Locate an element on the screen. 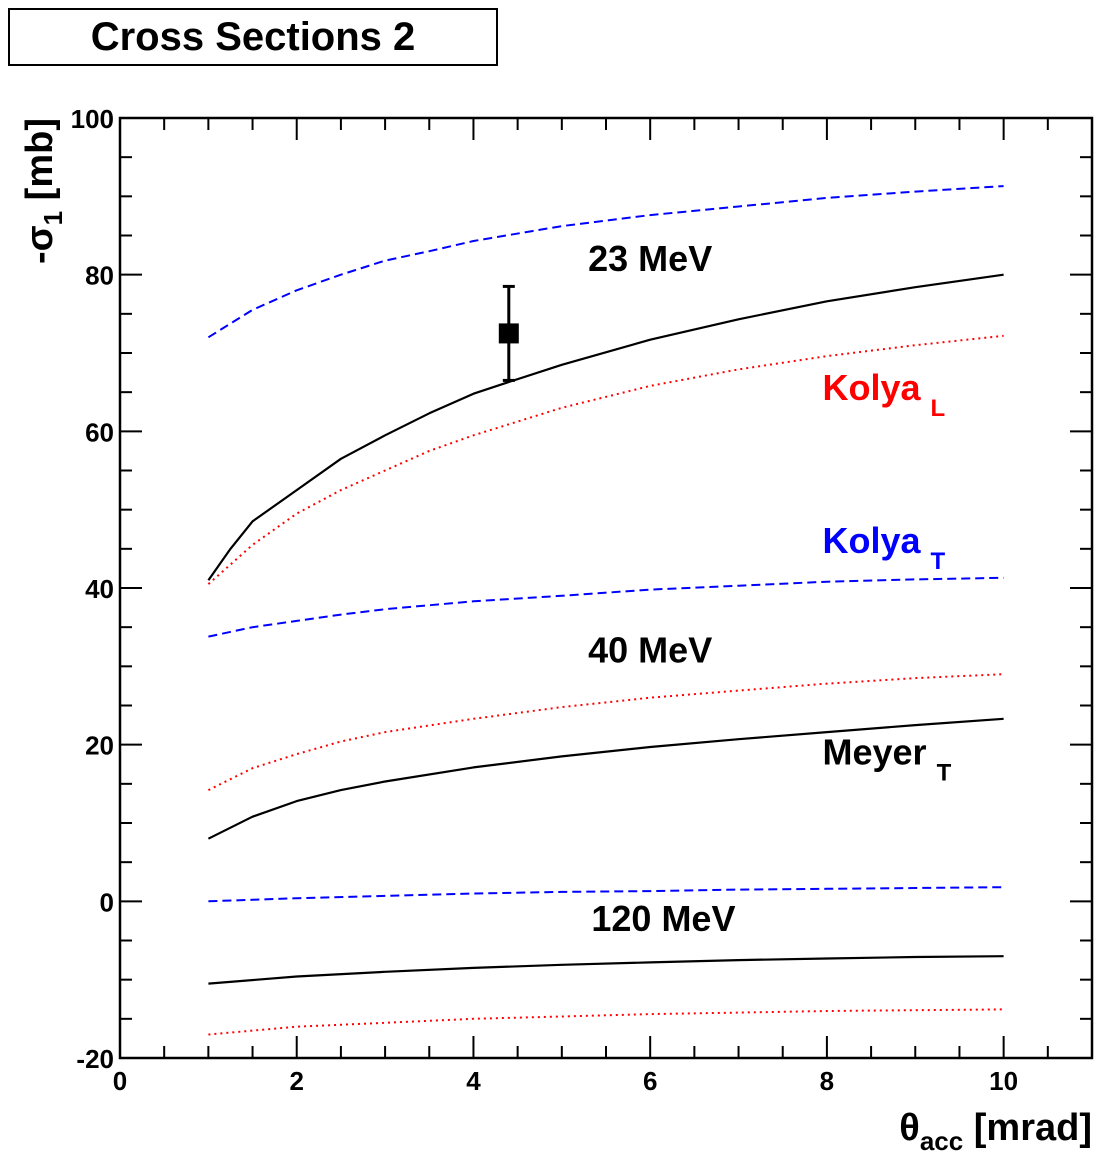 This screenshot has height=1155, width=1096. energy-label: 23 MeV is located at coordinates (650, 258).